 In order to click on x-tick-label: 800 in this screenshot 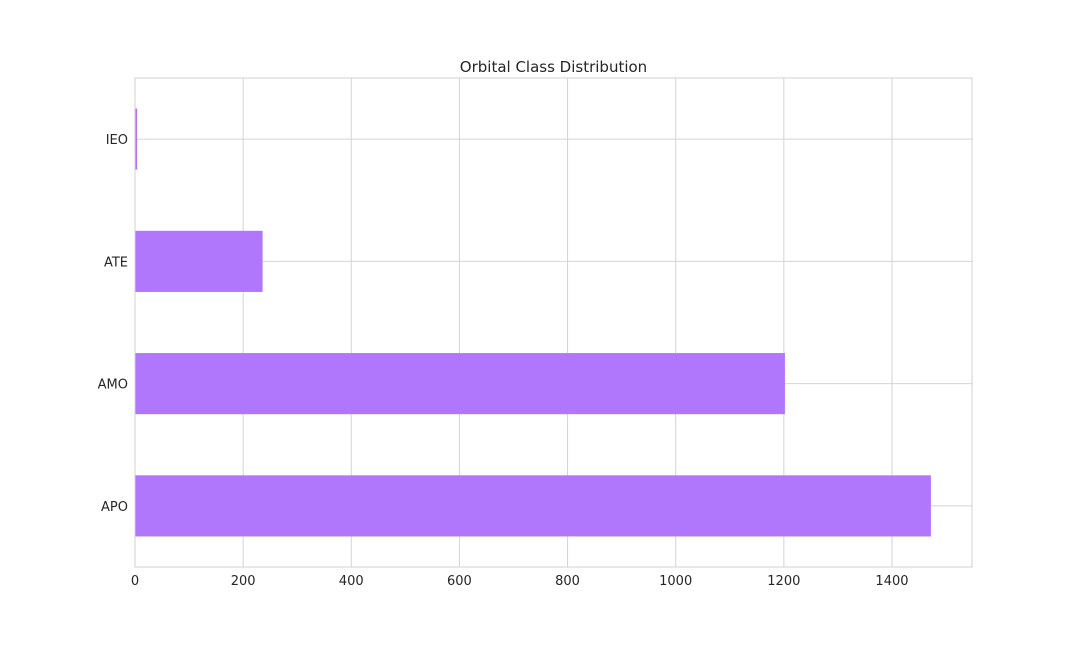, I will do `click(567, 581)`.